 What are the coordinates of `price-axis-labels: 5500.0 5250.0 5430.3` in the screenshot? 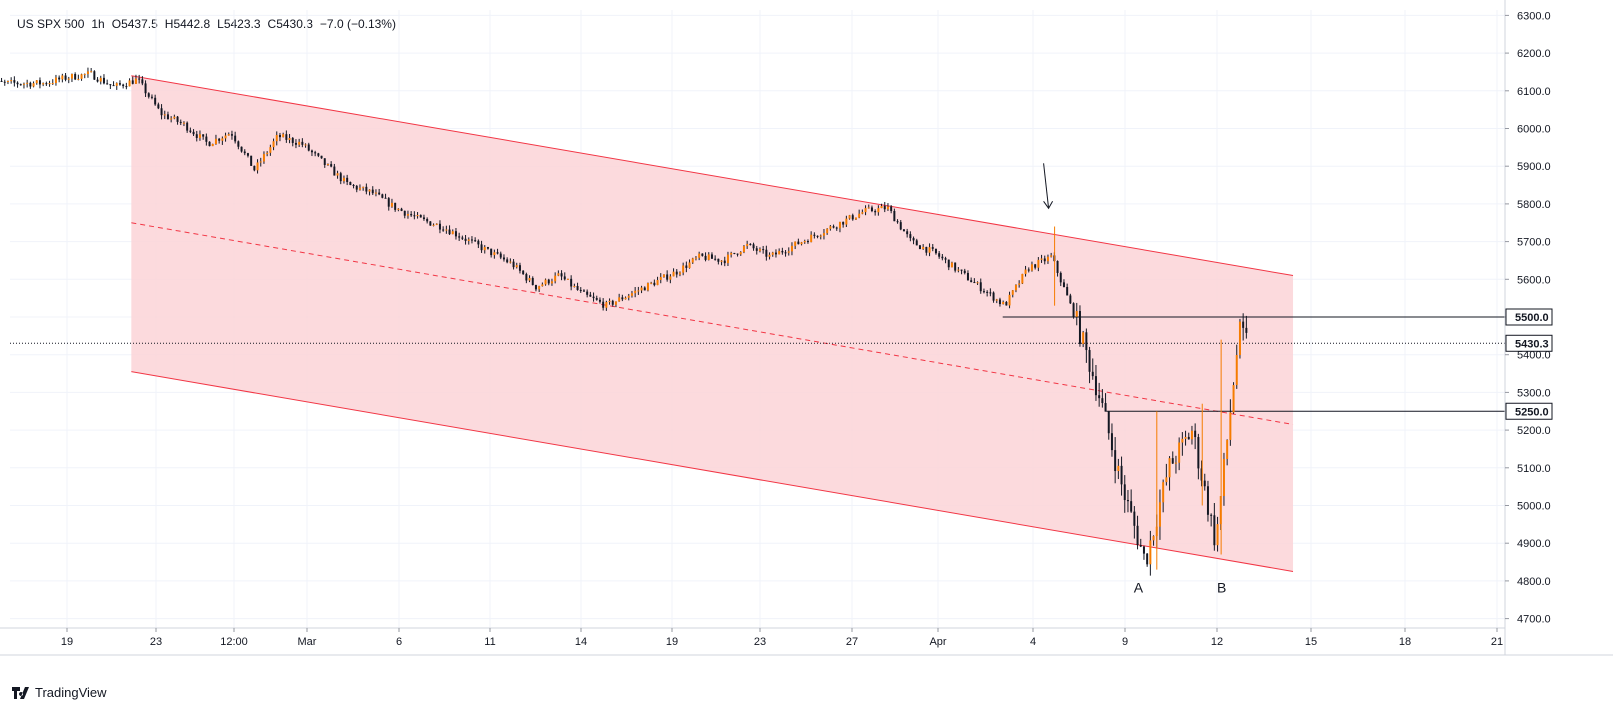 It's located at (1529, 364).